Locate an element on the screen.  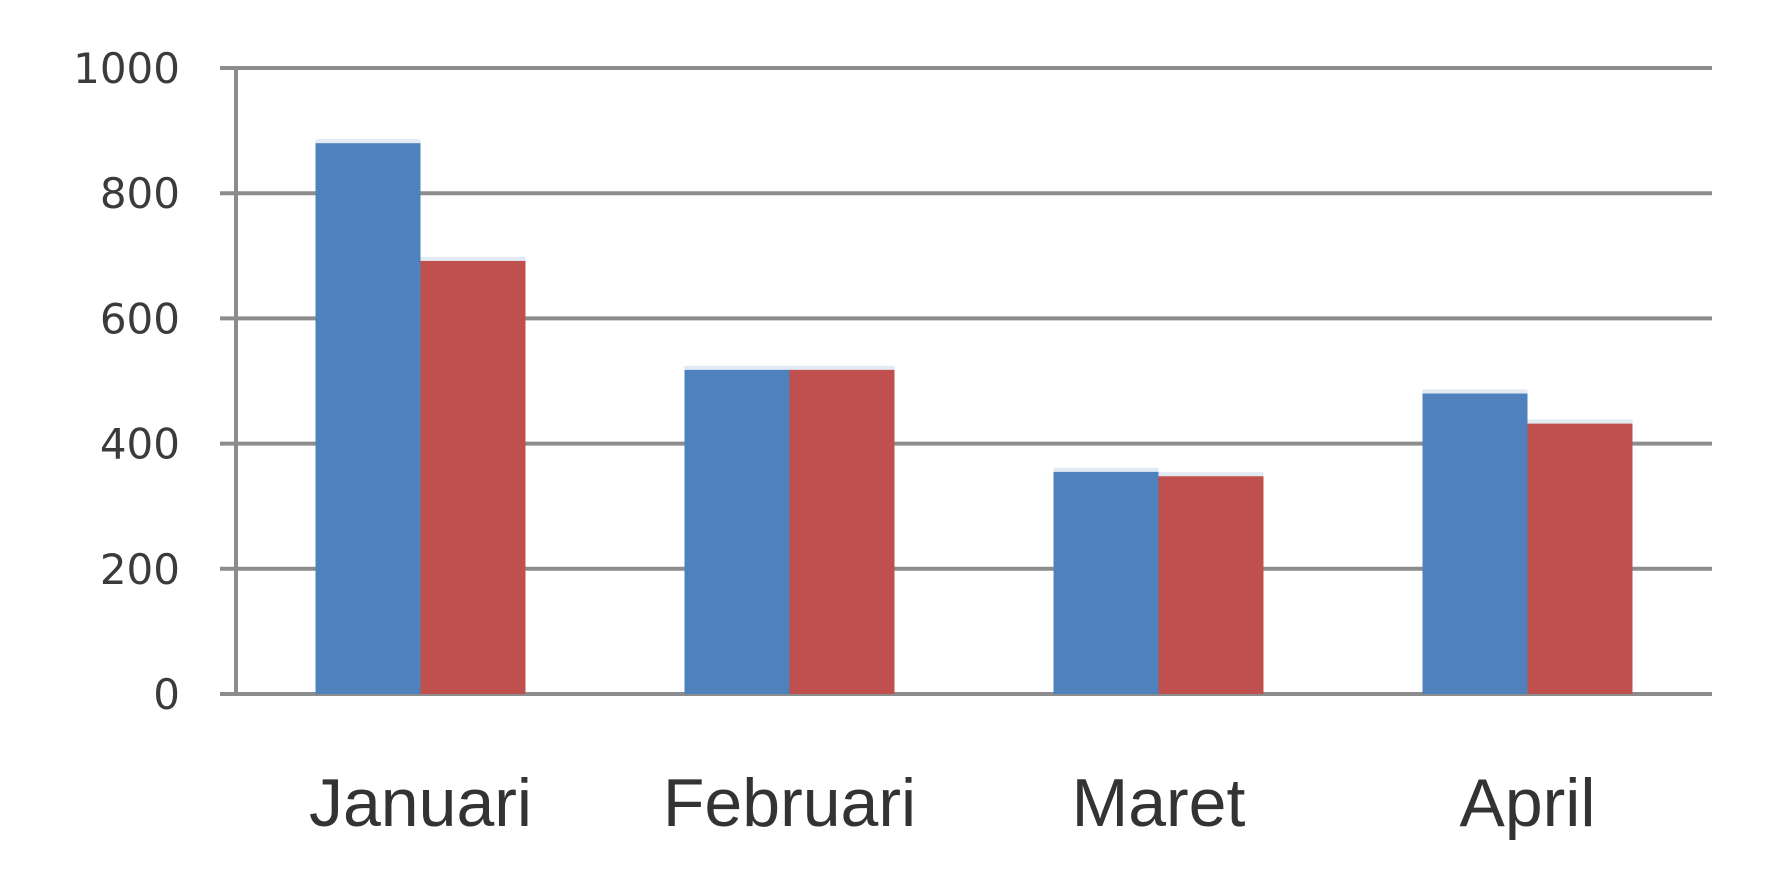
y-axis-tick-labels: 0 200 400 600 800 1000 is located at coordinates (126, 381).